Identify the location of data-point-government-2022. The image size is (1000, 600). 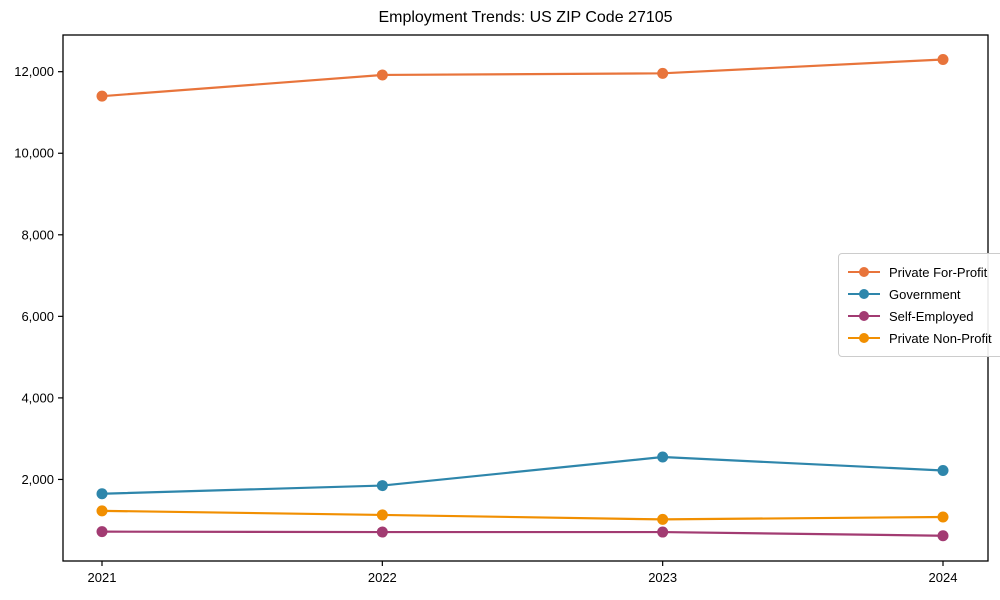
(382, 486).